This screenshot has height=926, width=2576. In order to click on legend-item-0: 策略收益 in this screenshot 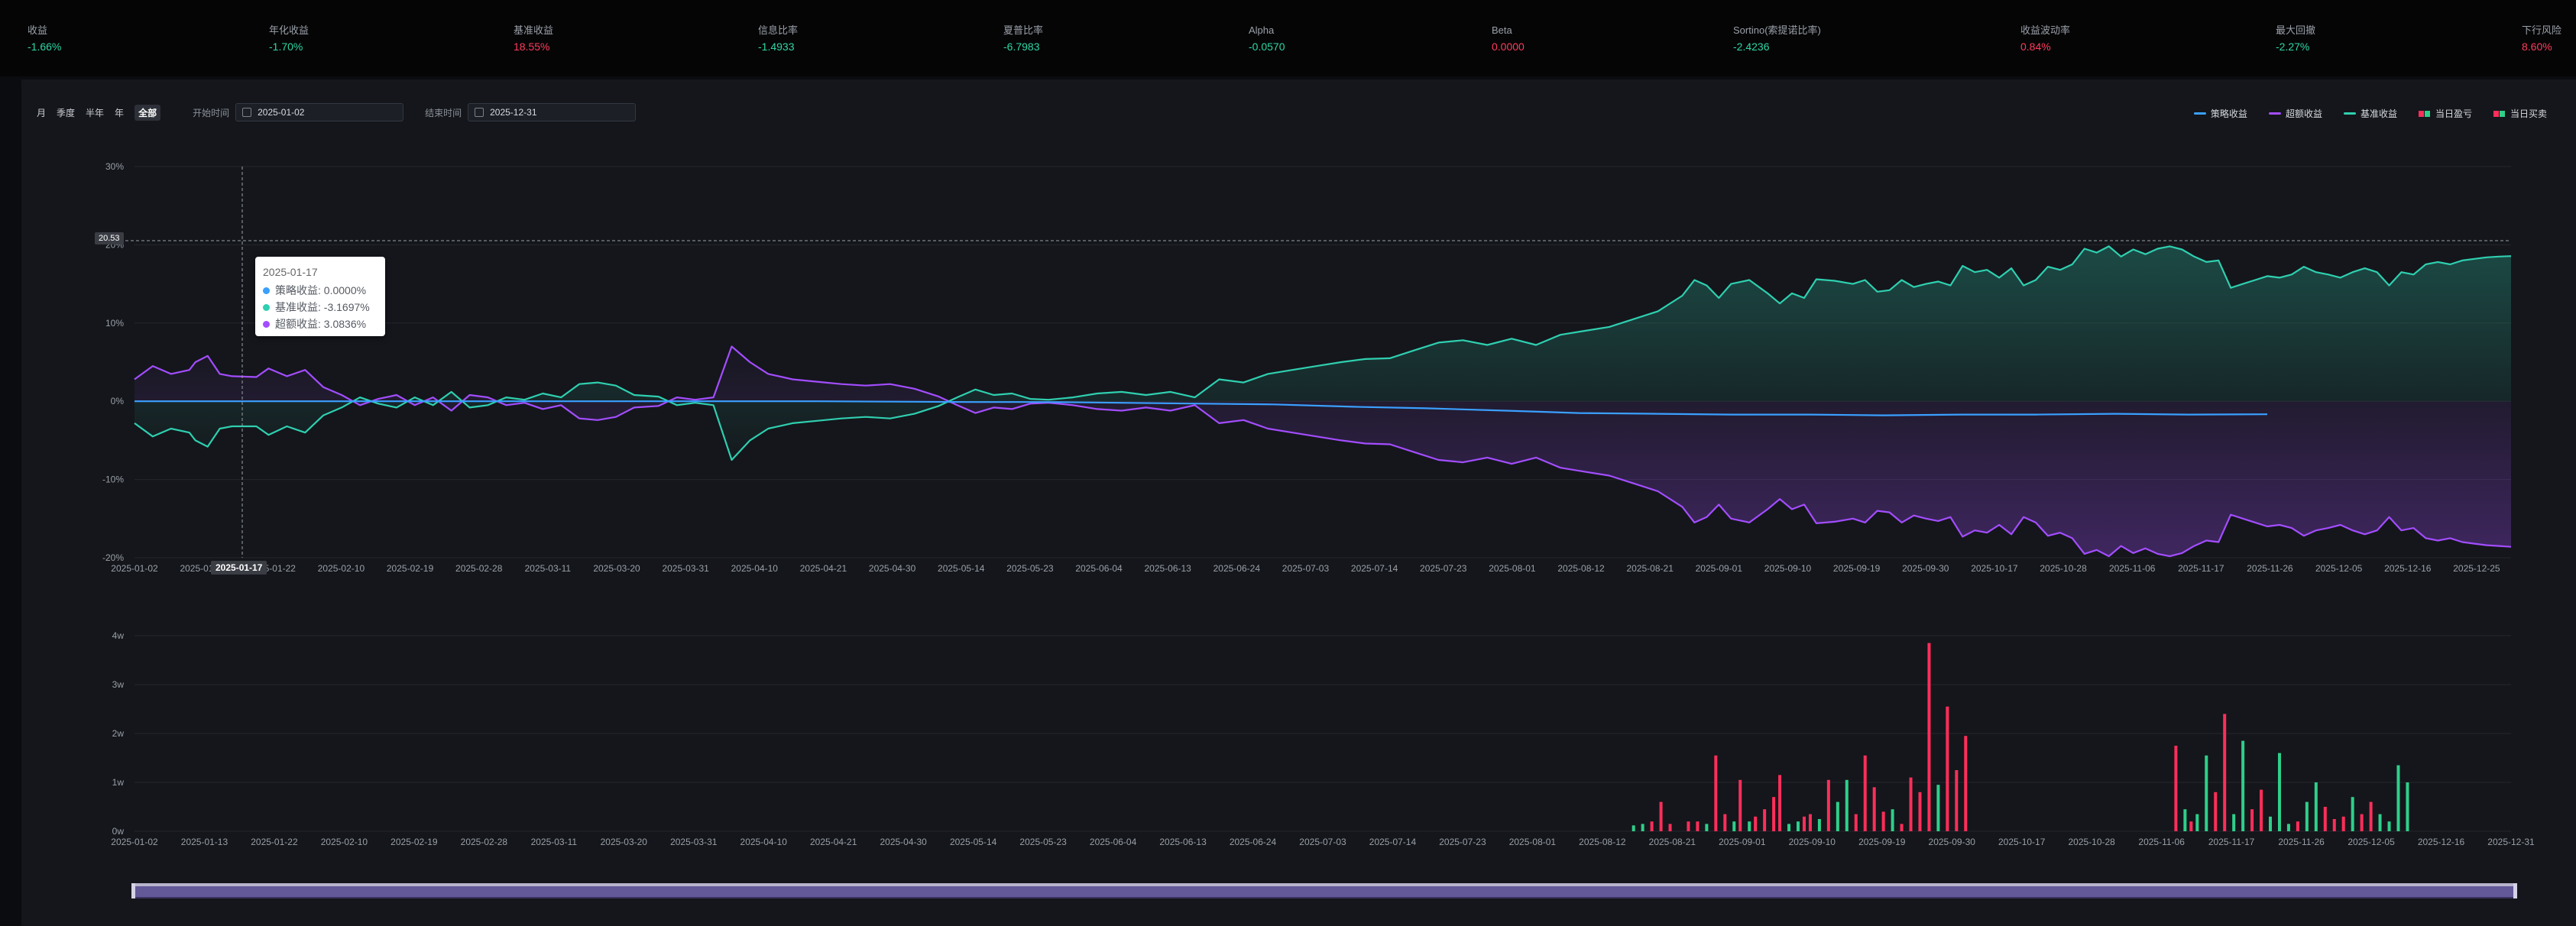, I will do `click(2220, 113)`.